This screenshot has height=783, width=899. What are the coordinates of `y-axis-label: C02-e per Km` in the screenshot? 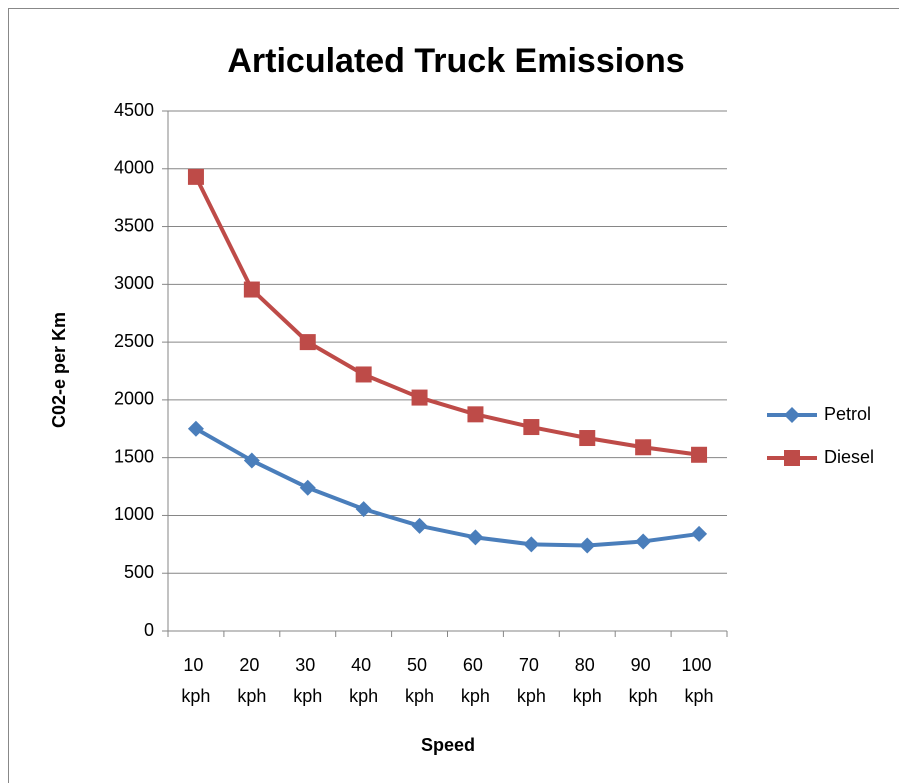 It's located at (59, 370).